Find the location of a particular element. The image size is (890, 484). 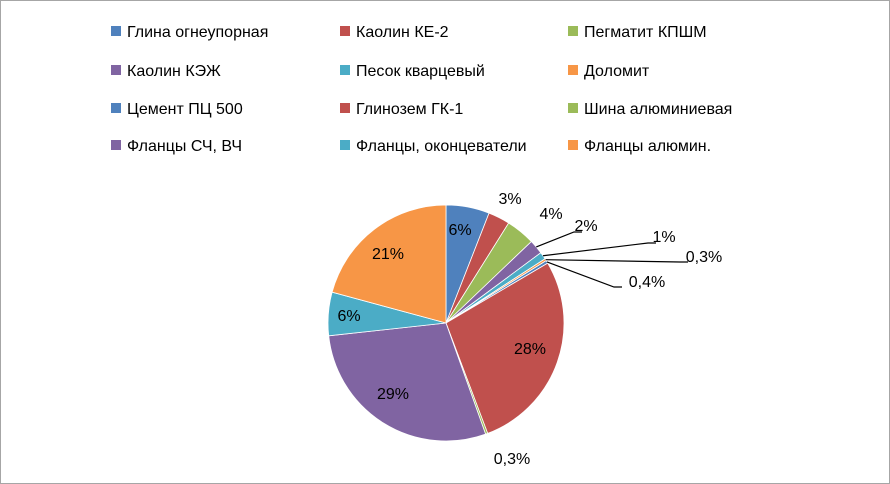

legend-label: Каолин КЭЖ is located at coordinates (174, 71).